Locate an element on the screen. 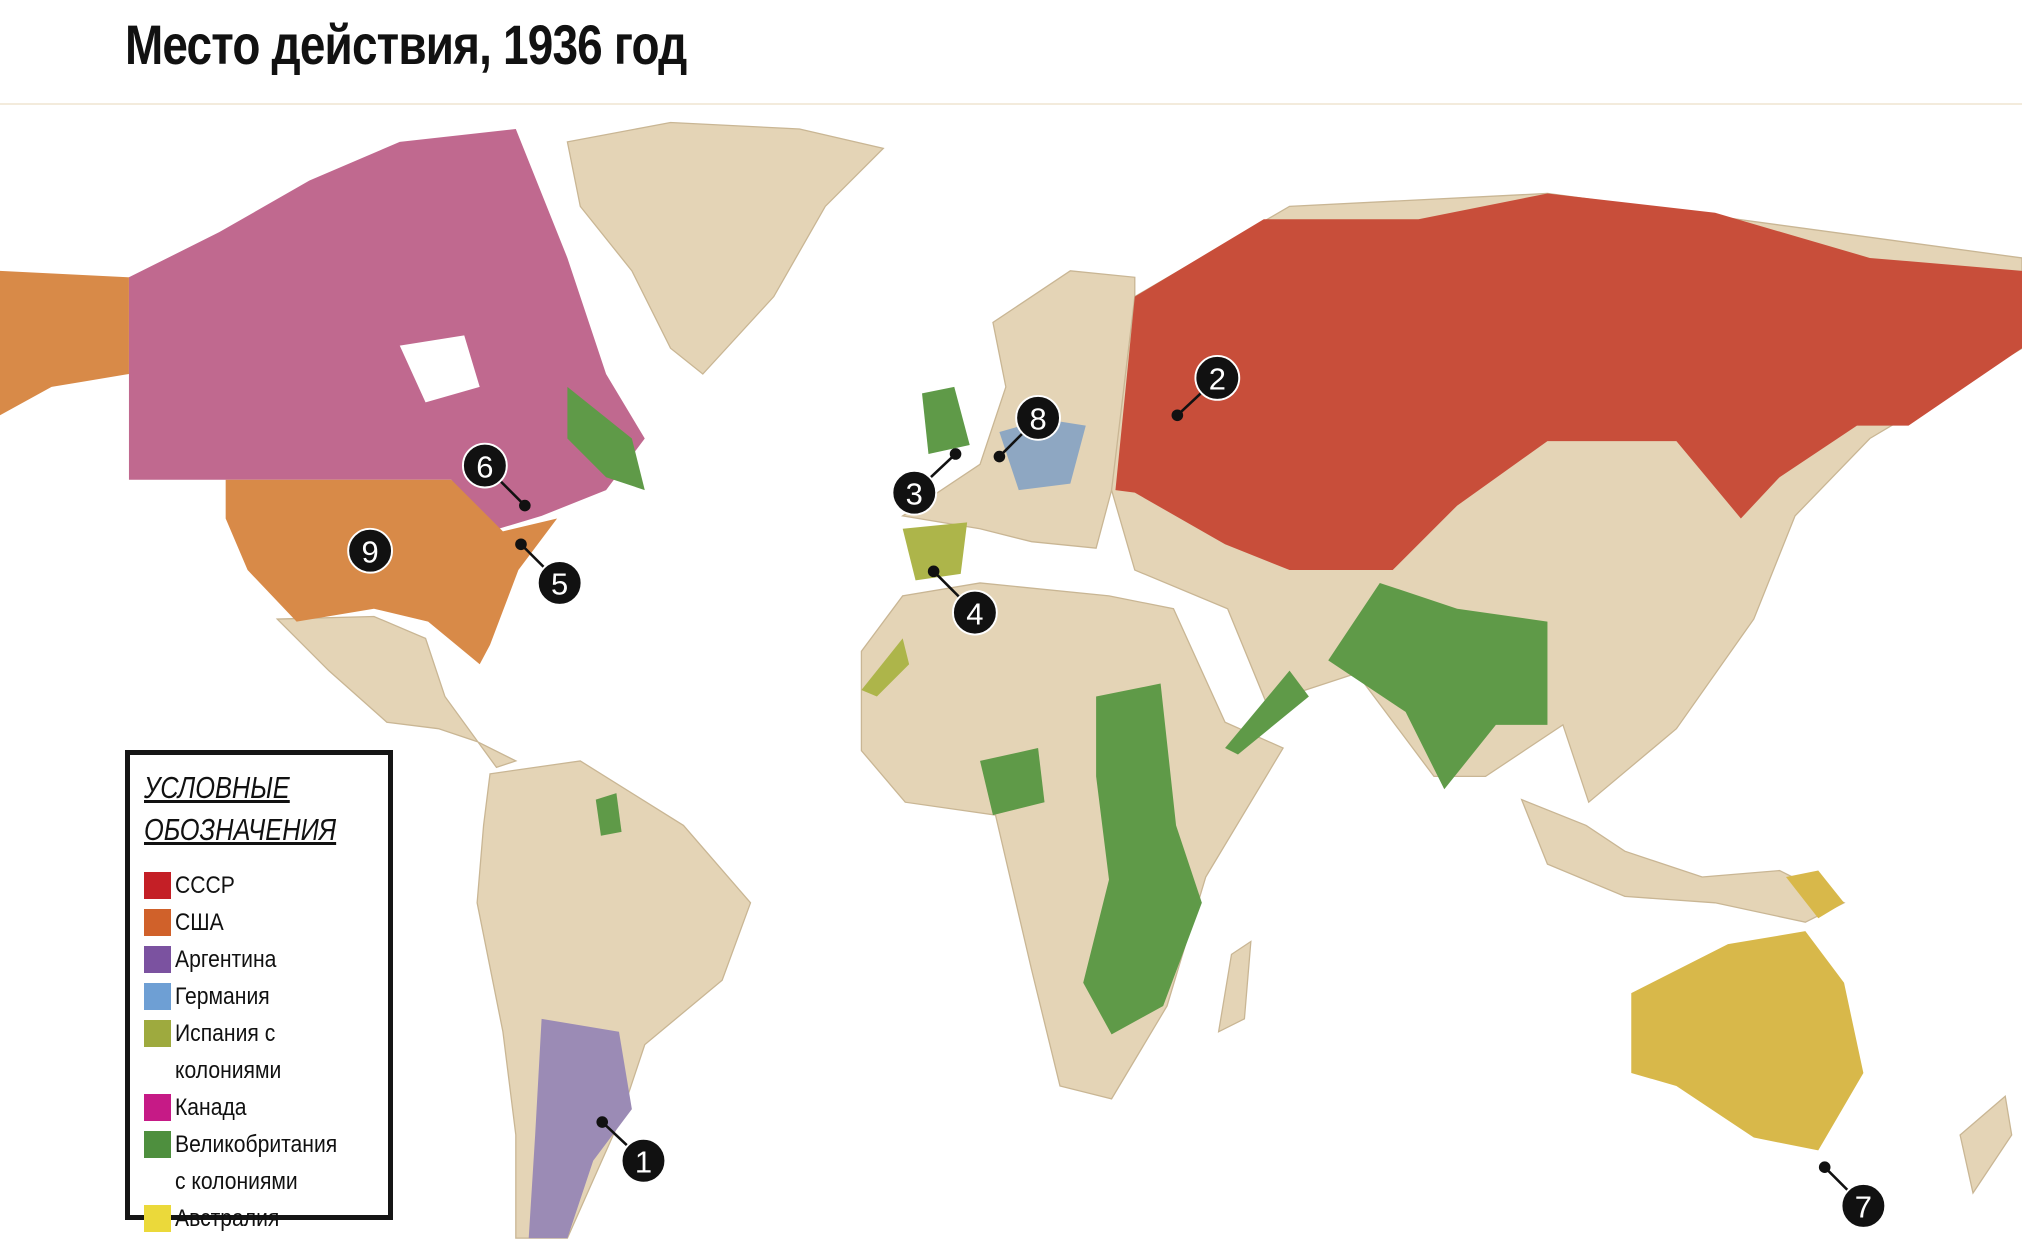 This screenshot has height=1242, width=2022. territory-usa is located at coordinates (391, 572).